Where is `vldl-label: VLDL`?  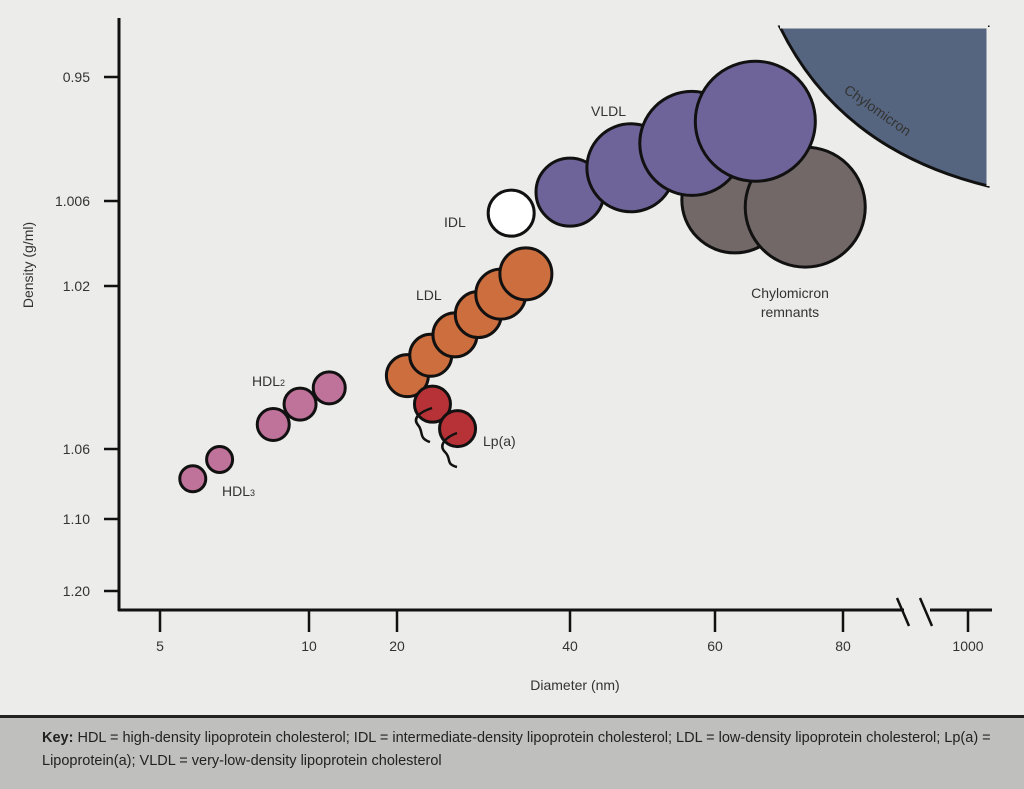
vldl-label: VLDL is located at coordinates (608, 111).